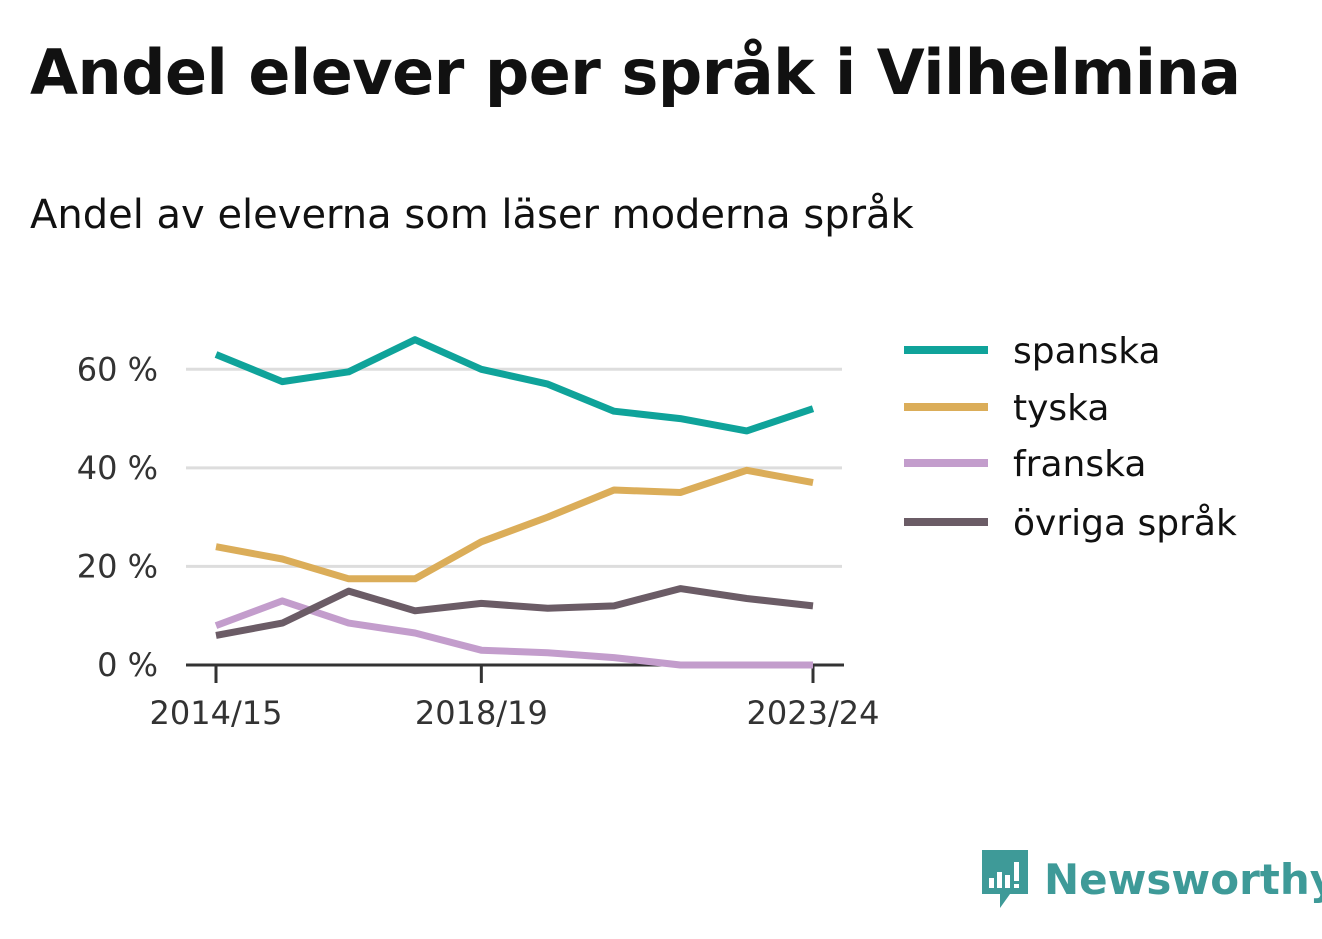  I want to click on chart-title: Andel elever per språk i Vilhelmina, so click(635, 72).